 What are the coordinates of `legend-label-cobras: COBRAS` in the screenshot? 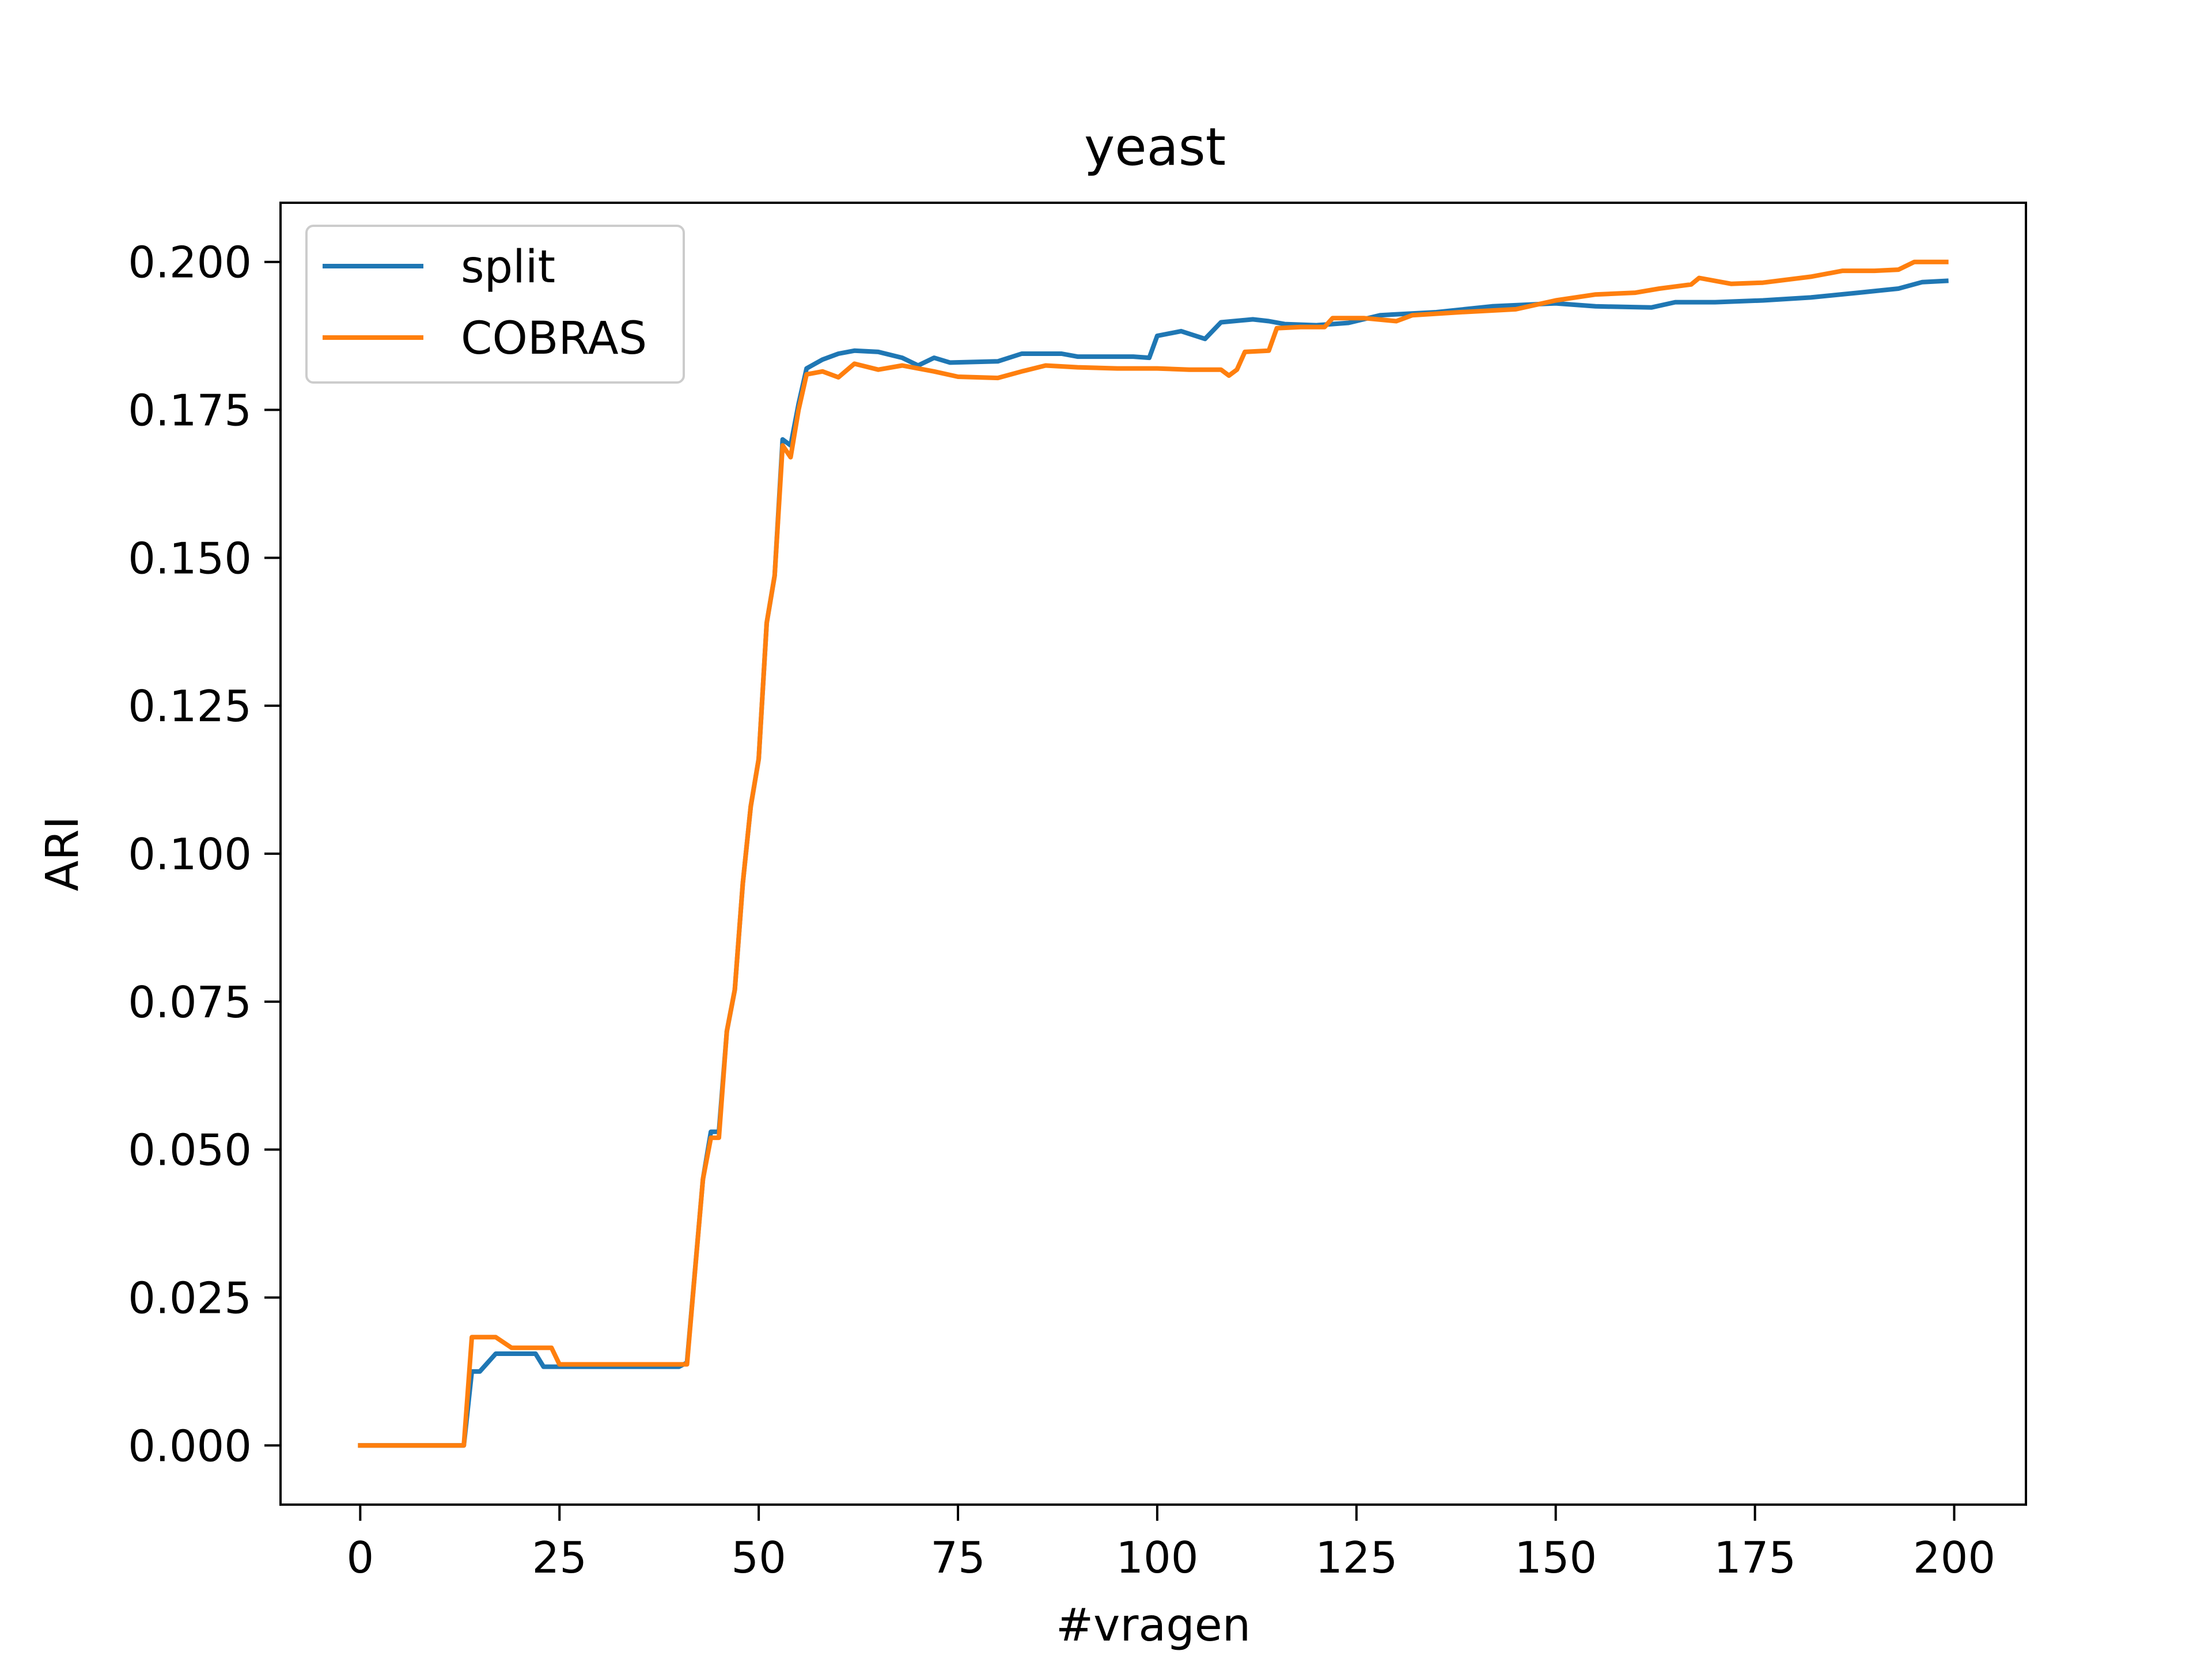 It's located at (554, 339).